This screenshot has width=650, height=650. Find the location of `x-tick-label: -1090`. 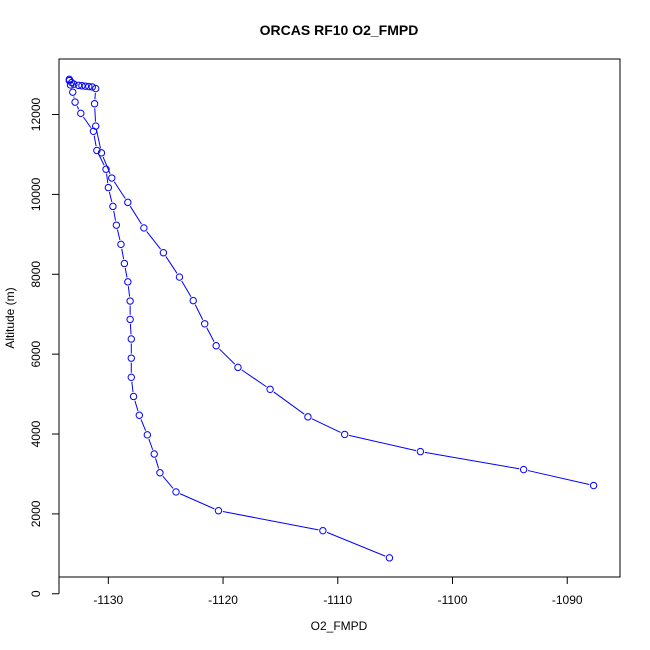

x-tick-label: -1090 is located at coordinates (567, 600).